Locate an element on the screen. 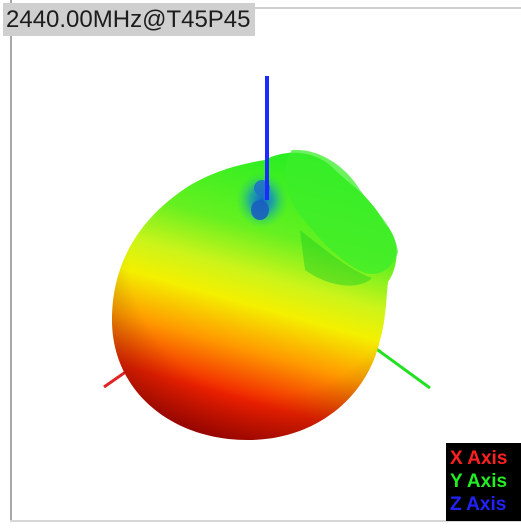  frame-left-border is located at coordinates (11, 260).